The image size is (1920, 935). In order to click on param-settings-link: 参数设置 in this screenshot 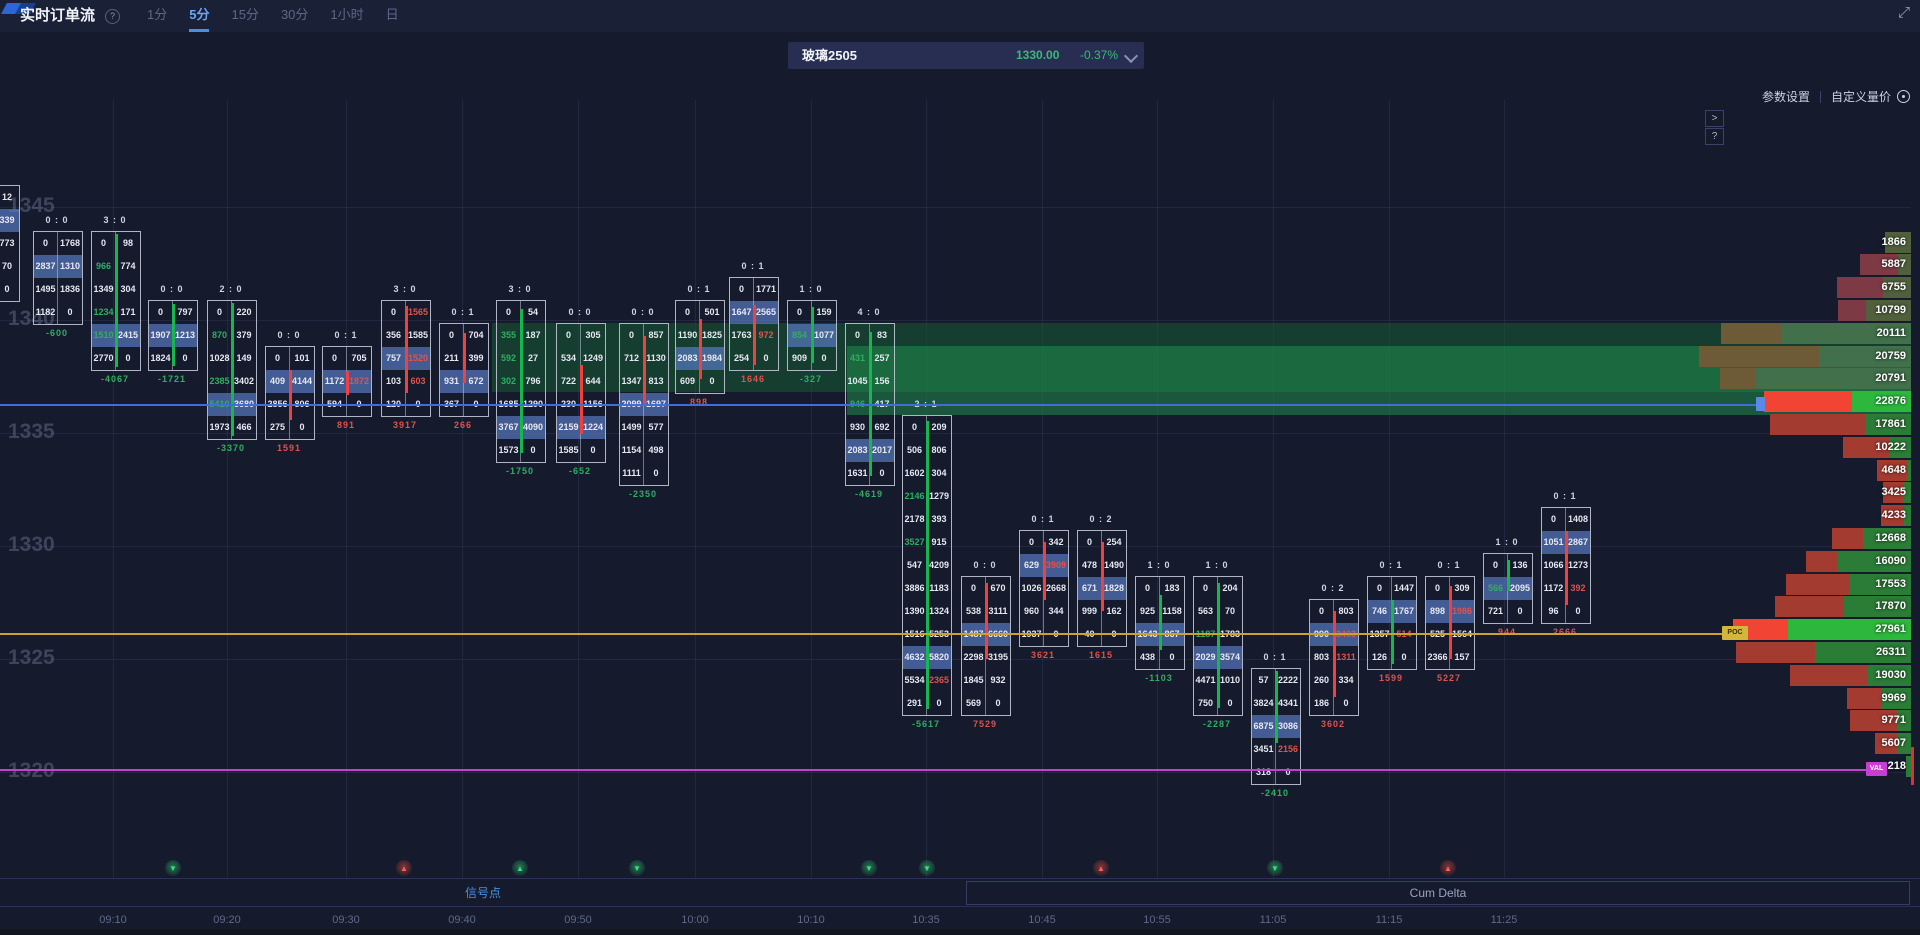, I will do `click(1785, 97)`.